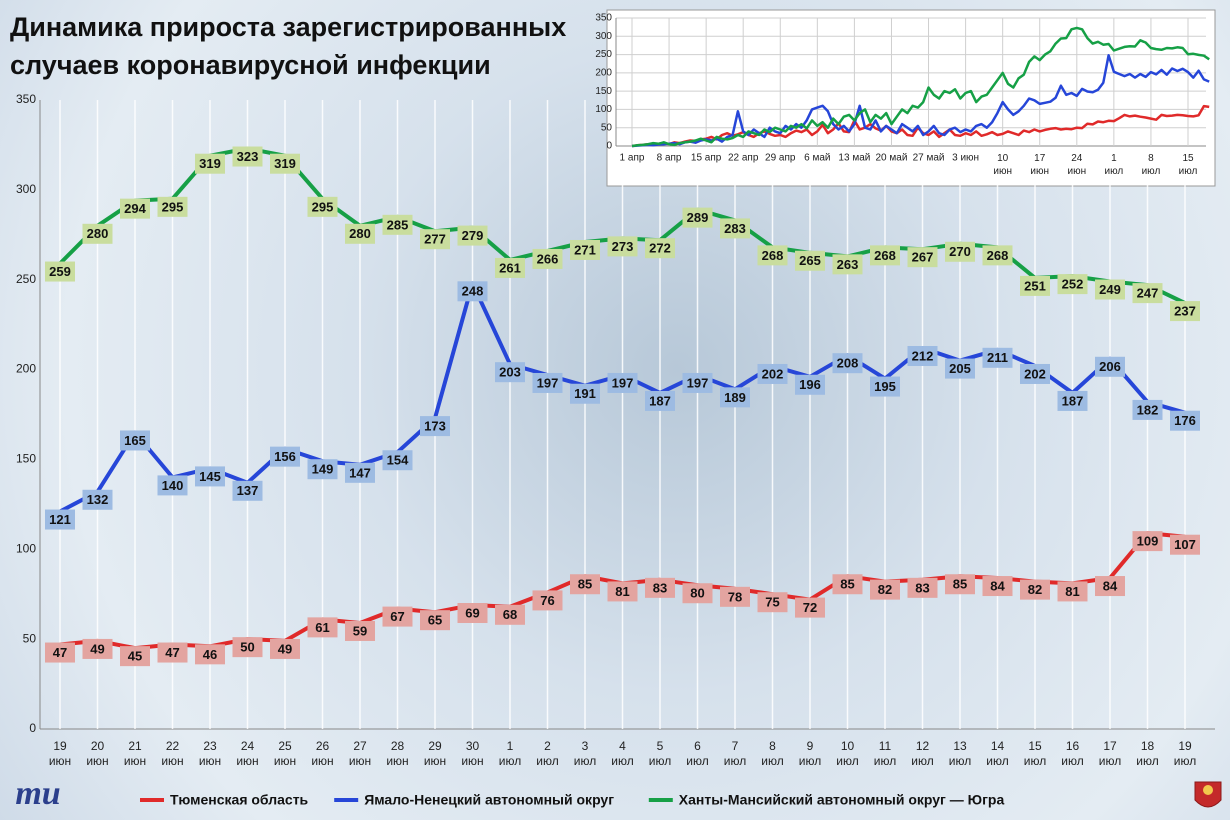 Image resolution: width=1230 pixels, height=820 pixels. I want to click on y-tick-label: 0, so click(32, 728).